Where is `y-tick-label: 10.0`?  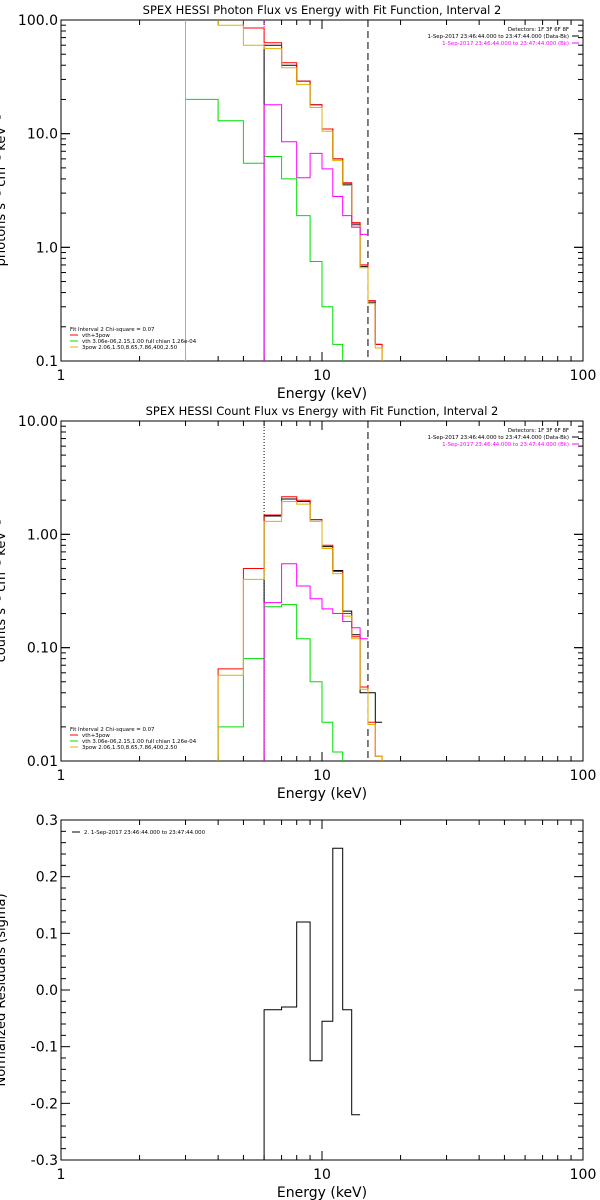 y-tick-label: 10.0 is located at coordinates (42, 135).